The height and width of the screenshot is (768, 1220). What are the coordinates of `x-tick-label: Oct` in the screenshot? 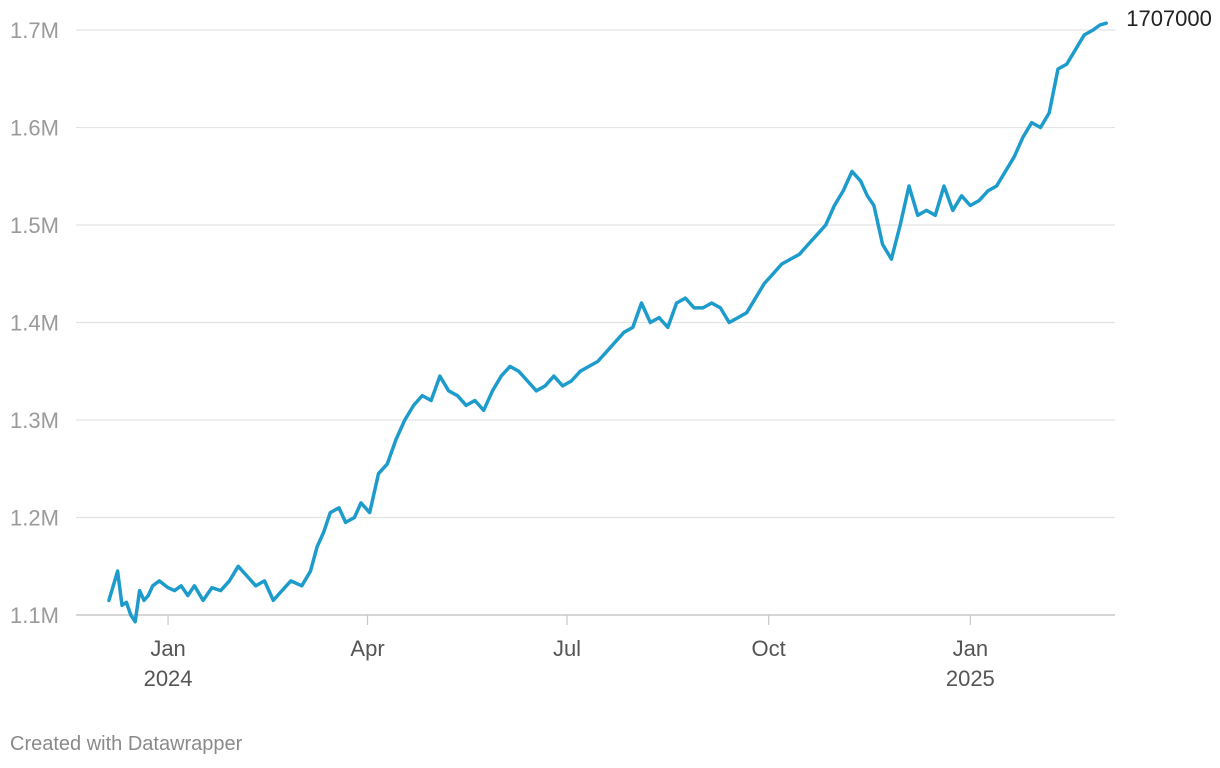 It's located at (769, 648).